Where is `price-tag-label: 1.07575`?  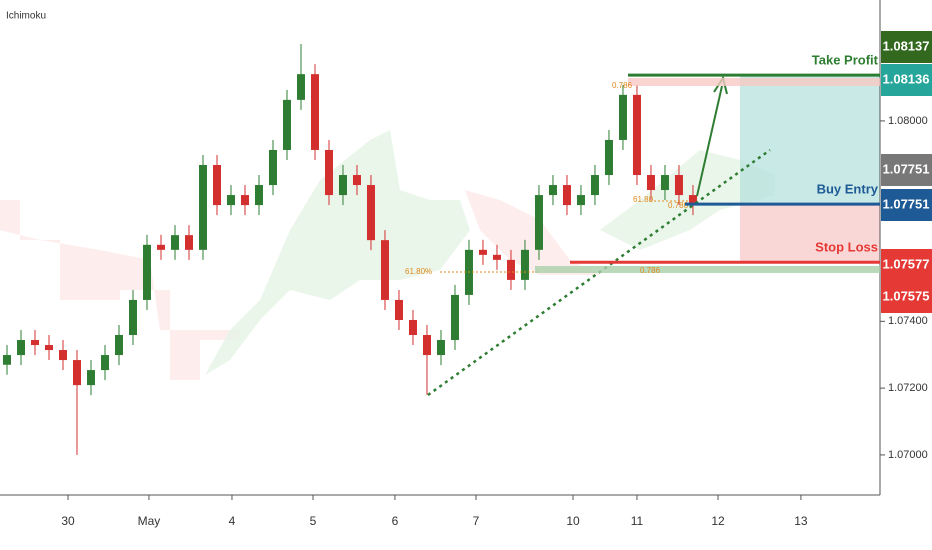
price-tag-label: 1.07575 is located at coordinates (906, 295).